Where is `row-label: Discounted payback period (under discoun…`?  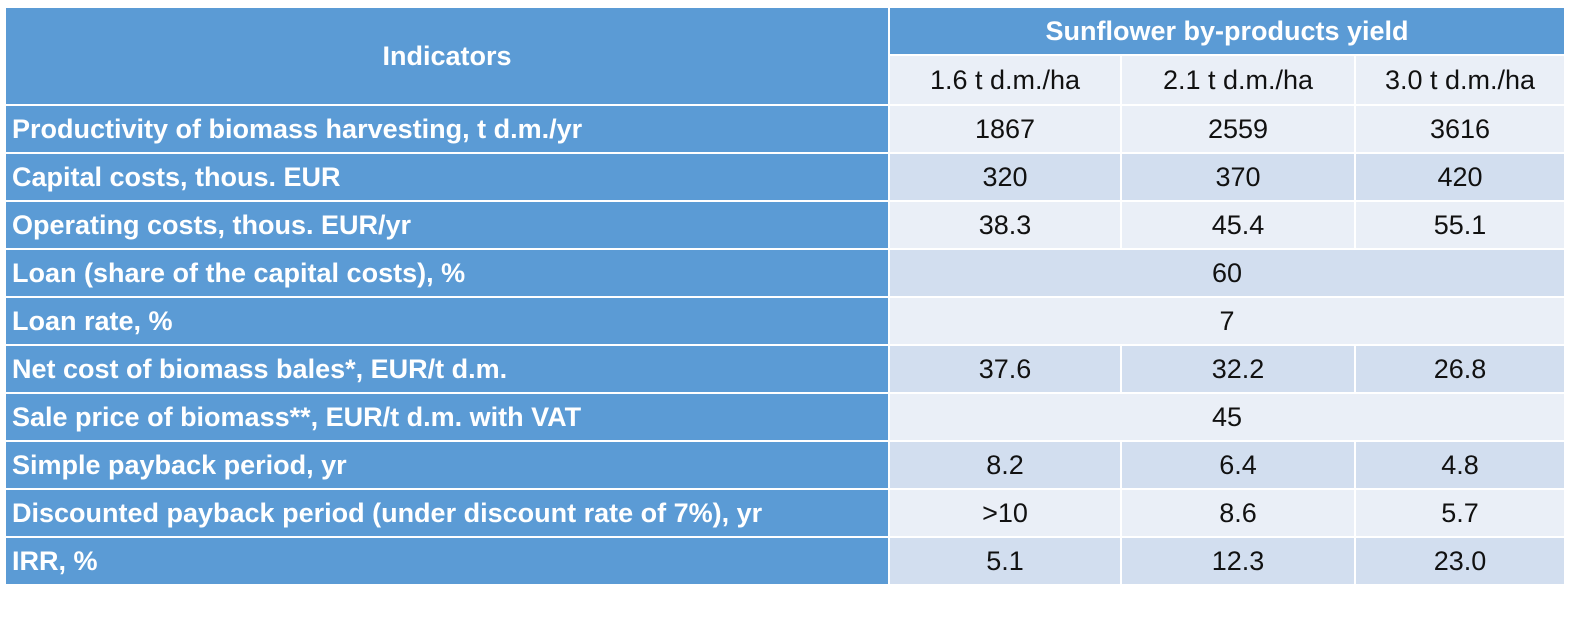
row-label: Discounted payback period (under discoun… is located at coordinates (447, 513).